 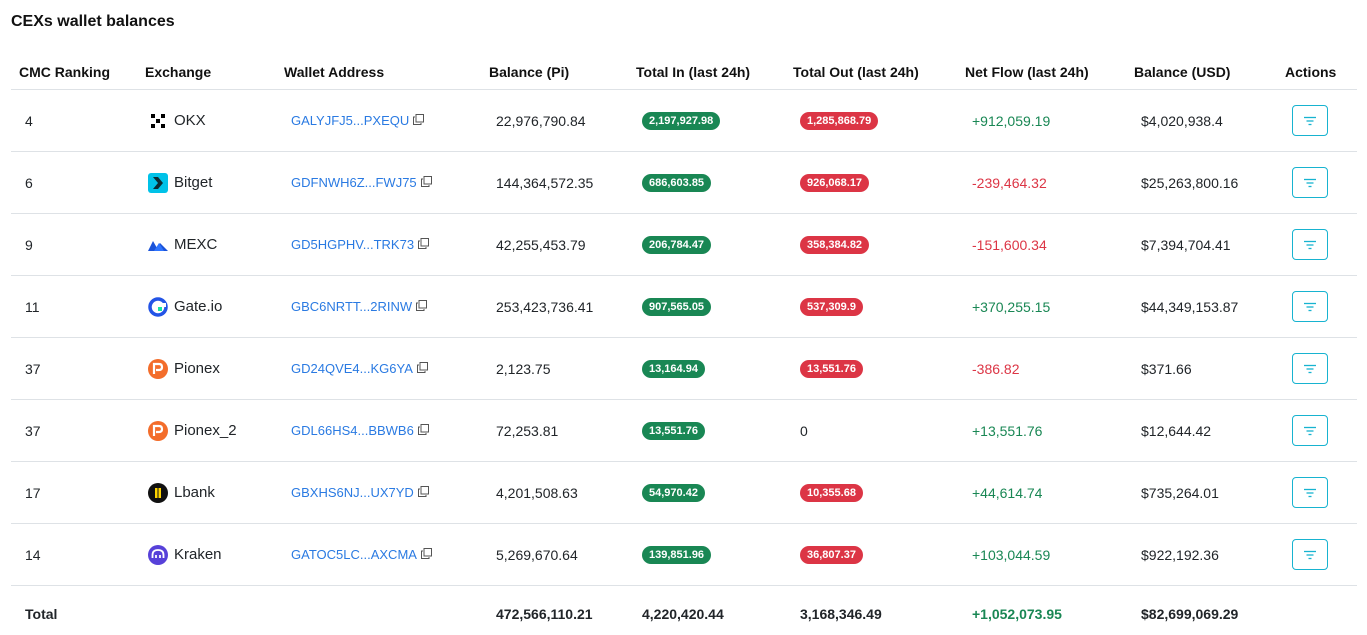 I want to click on col-header-balance-pi: Balance (Pi), so click(x=529, y=72).